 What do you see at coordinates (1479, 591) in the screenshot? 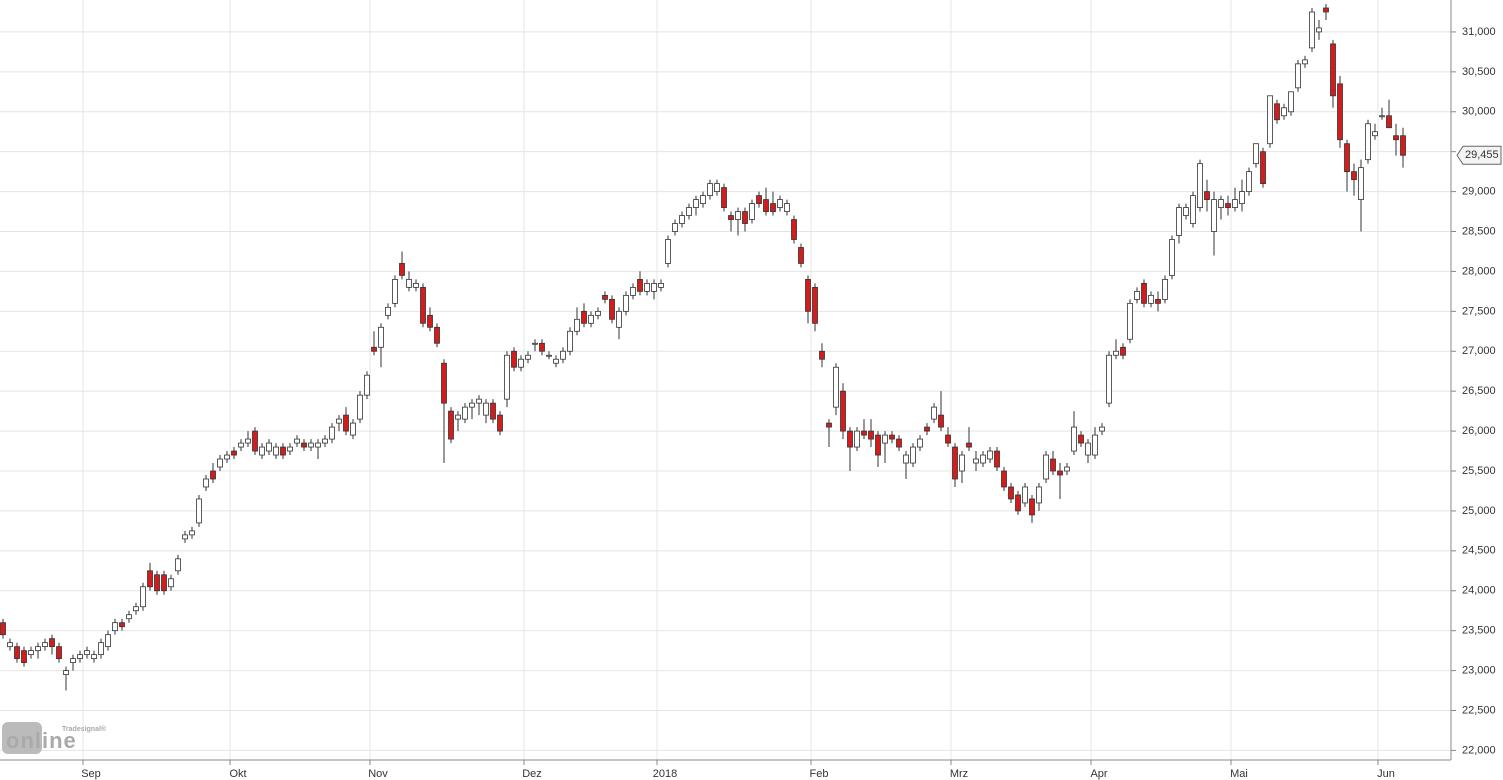
I see `y-tick-label: 24,000` at bounding box center [1479, 591].